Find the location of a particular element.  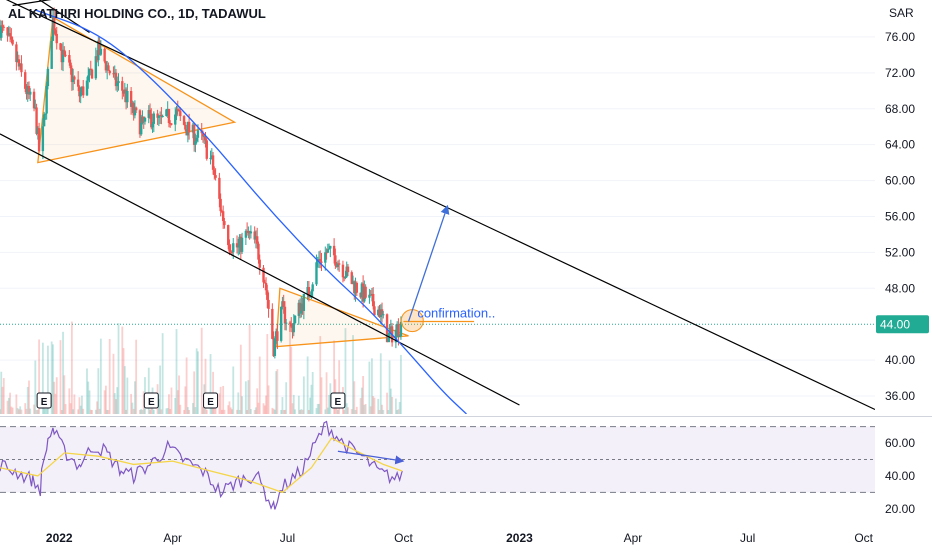

time-tick-label: Oct is located at coordinates (403, 538).